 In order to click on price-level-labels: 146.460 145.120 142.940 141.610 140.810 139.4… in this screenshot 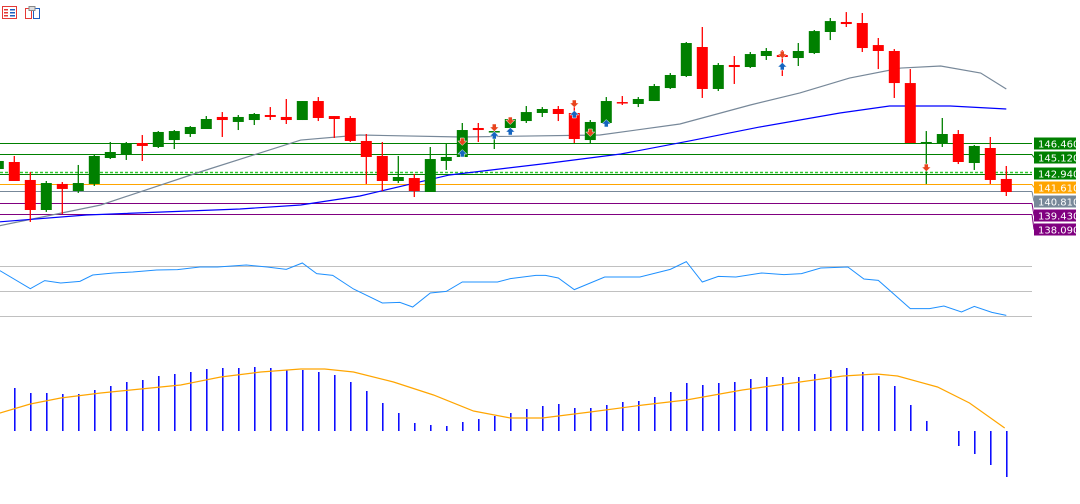, I will do `click(1055, 187)`.